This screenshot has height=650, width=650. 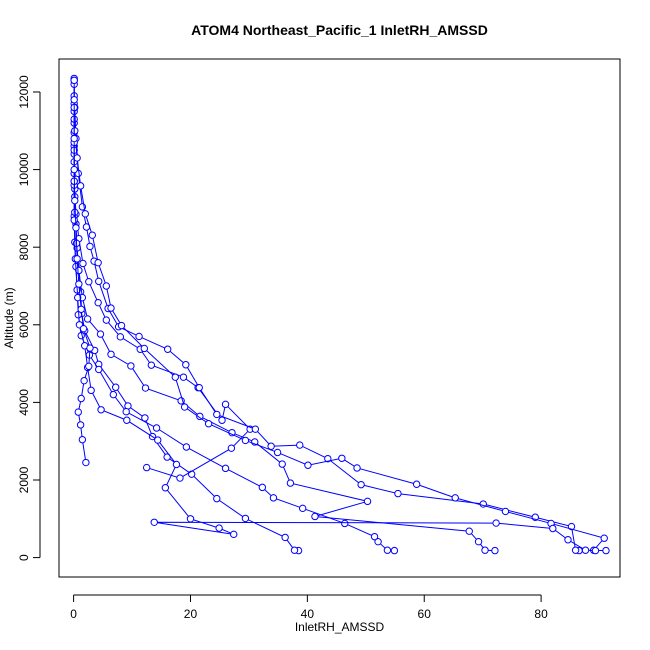 I want to click on x-axis: 0 20 40 60 80, so click(x=309, y=607).